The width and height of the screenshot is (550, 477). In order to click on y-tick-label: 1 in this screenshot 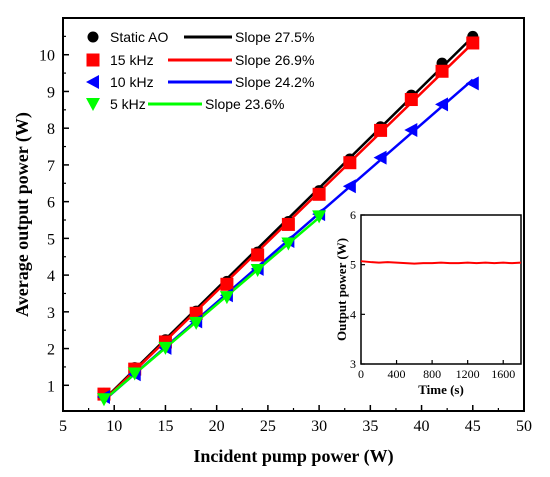, I will do `click(51, 386)`.